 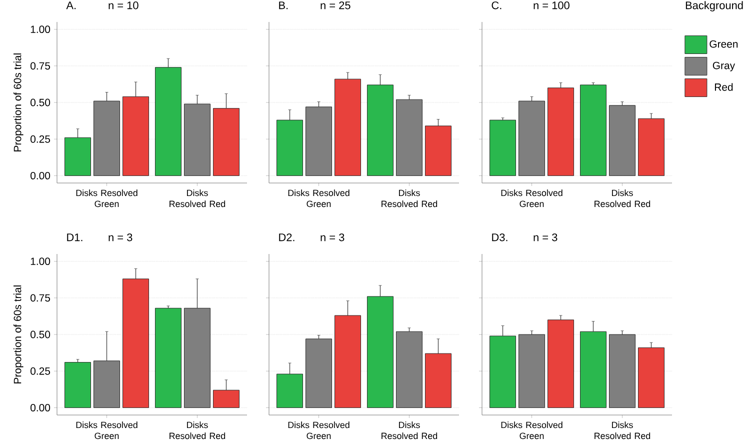 What do you see at coordinates (723, 87) in the screenshot?
I see `legend-label: Red` at bounding box center [723, 87].